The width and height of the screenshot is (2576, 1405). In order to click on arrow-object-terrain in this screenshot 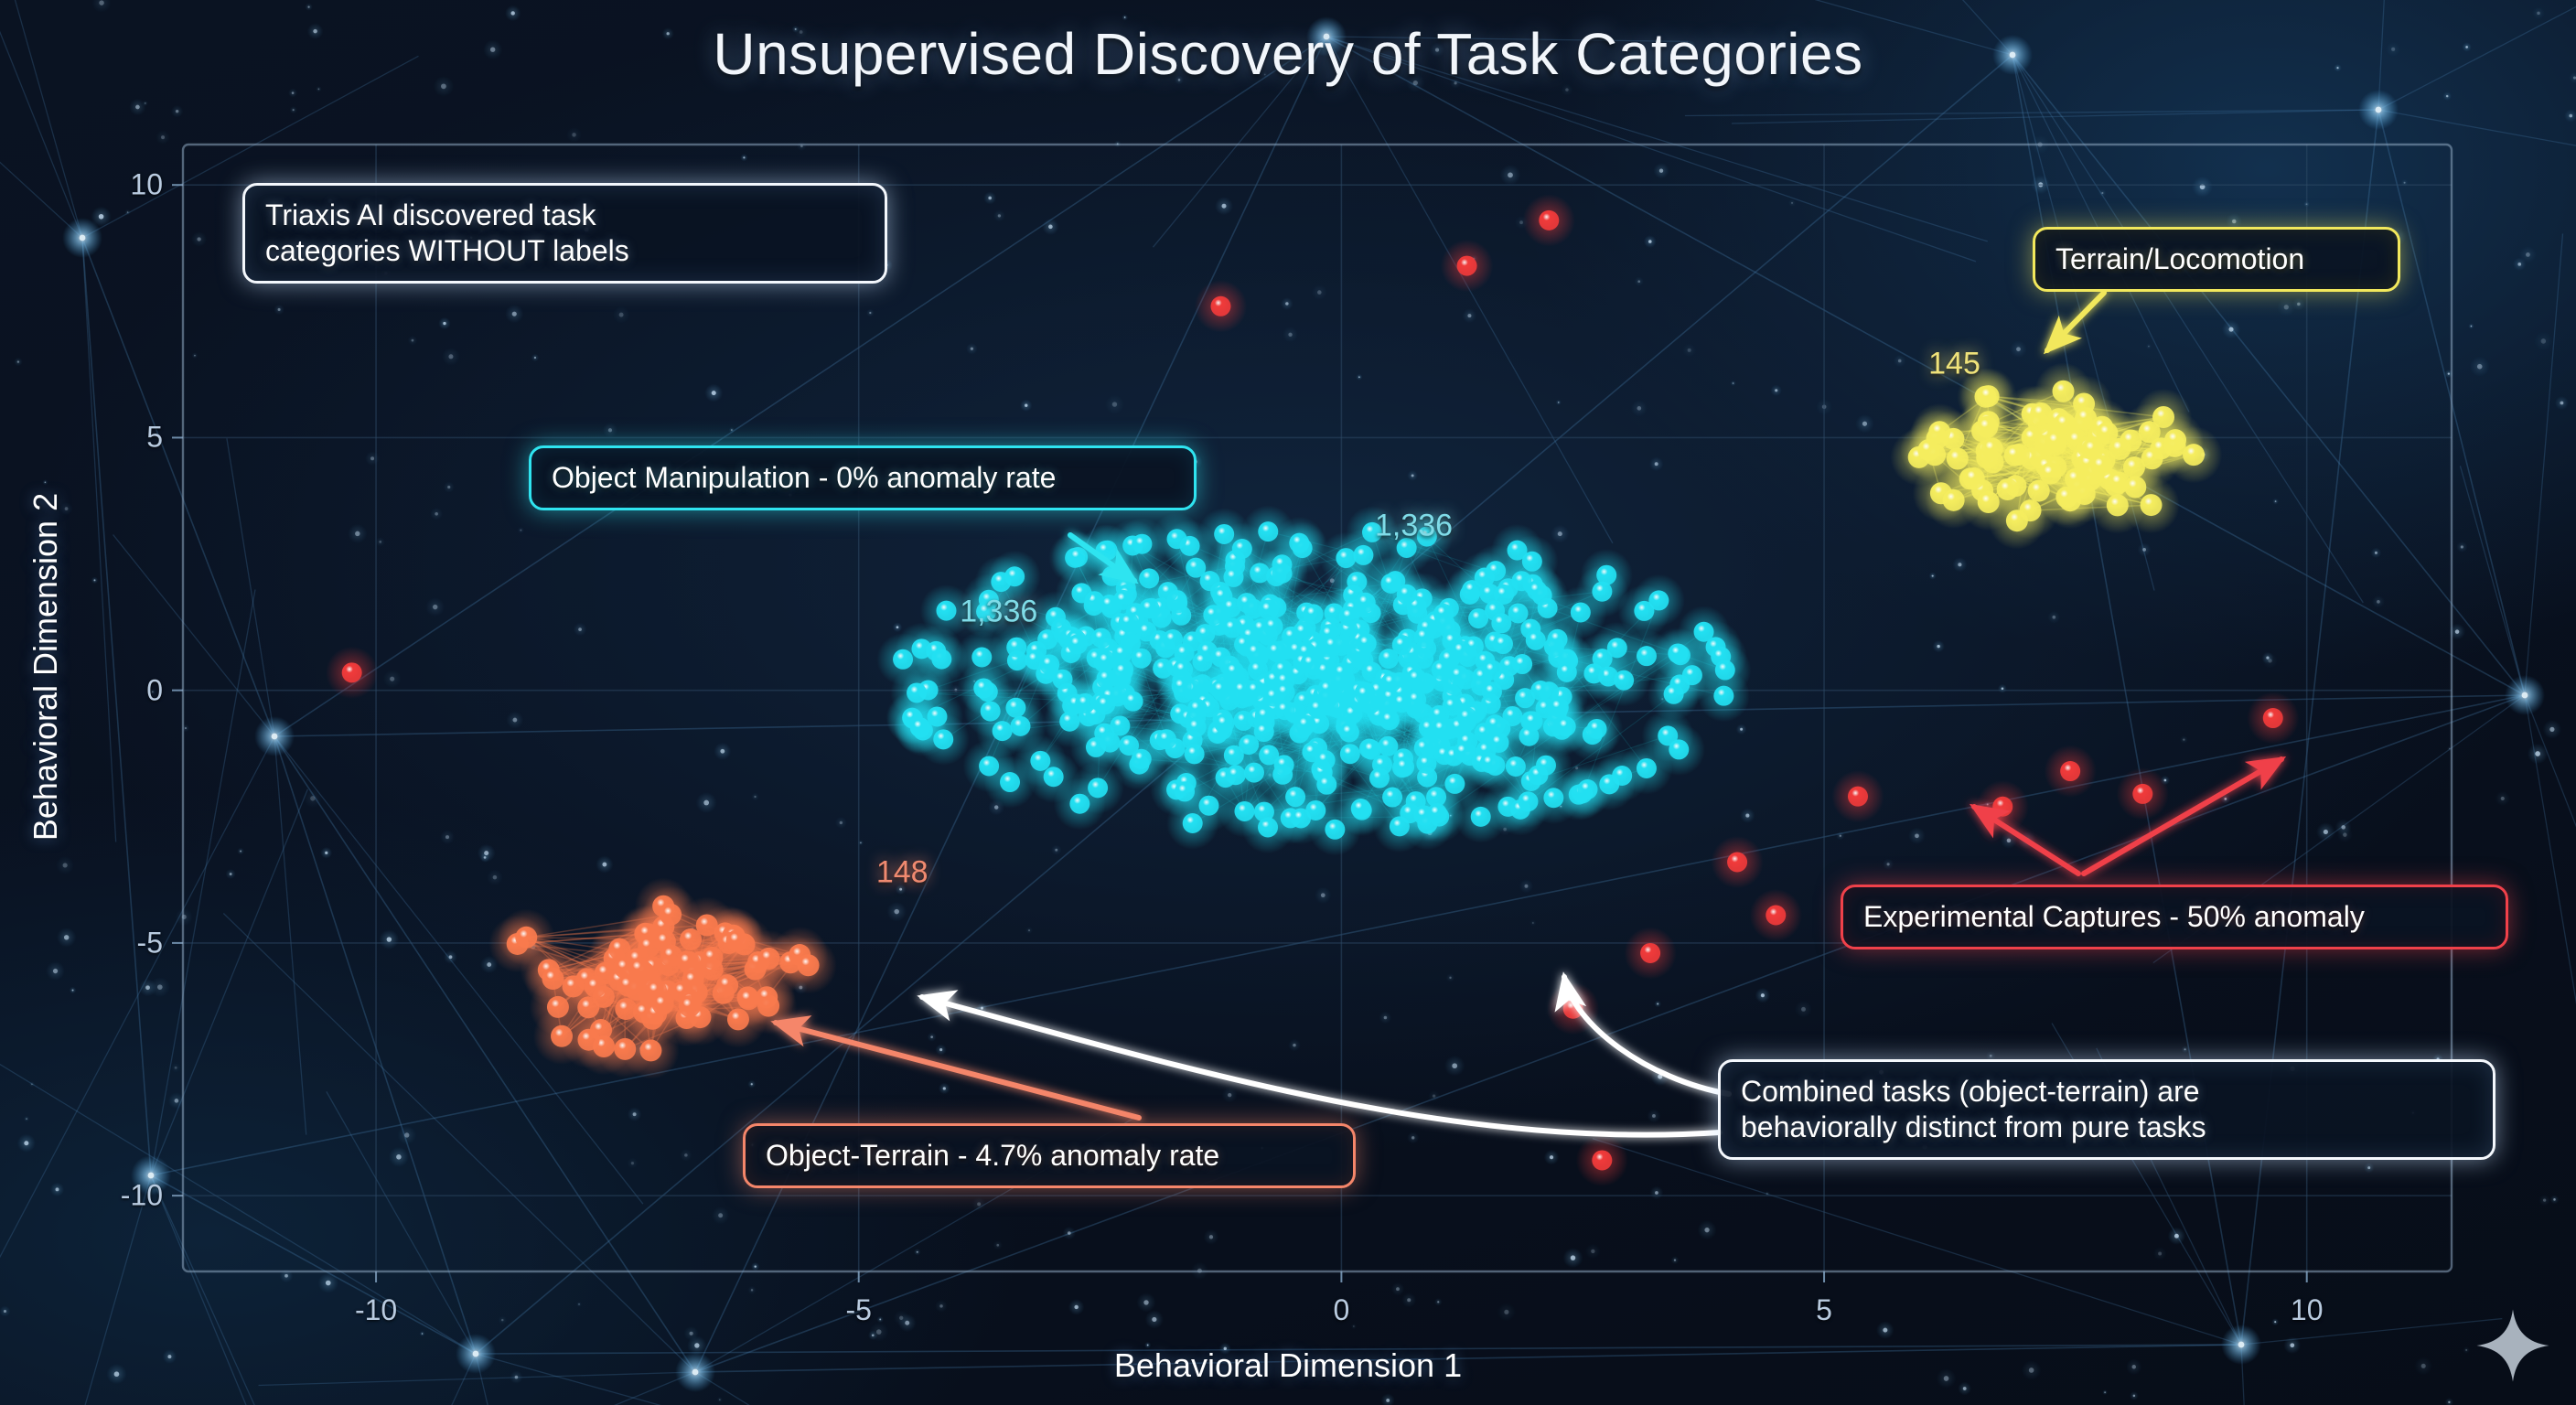, I will do `click(956, 1068)`.